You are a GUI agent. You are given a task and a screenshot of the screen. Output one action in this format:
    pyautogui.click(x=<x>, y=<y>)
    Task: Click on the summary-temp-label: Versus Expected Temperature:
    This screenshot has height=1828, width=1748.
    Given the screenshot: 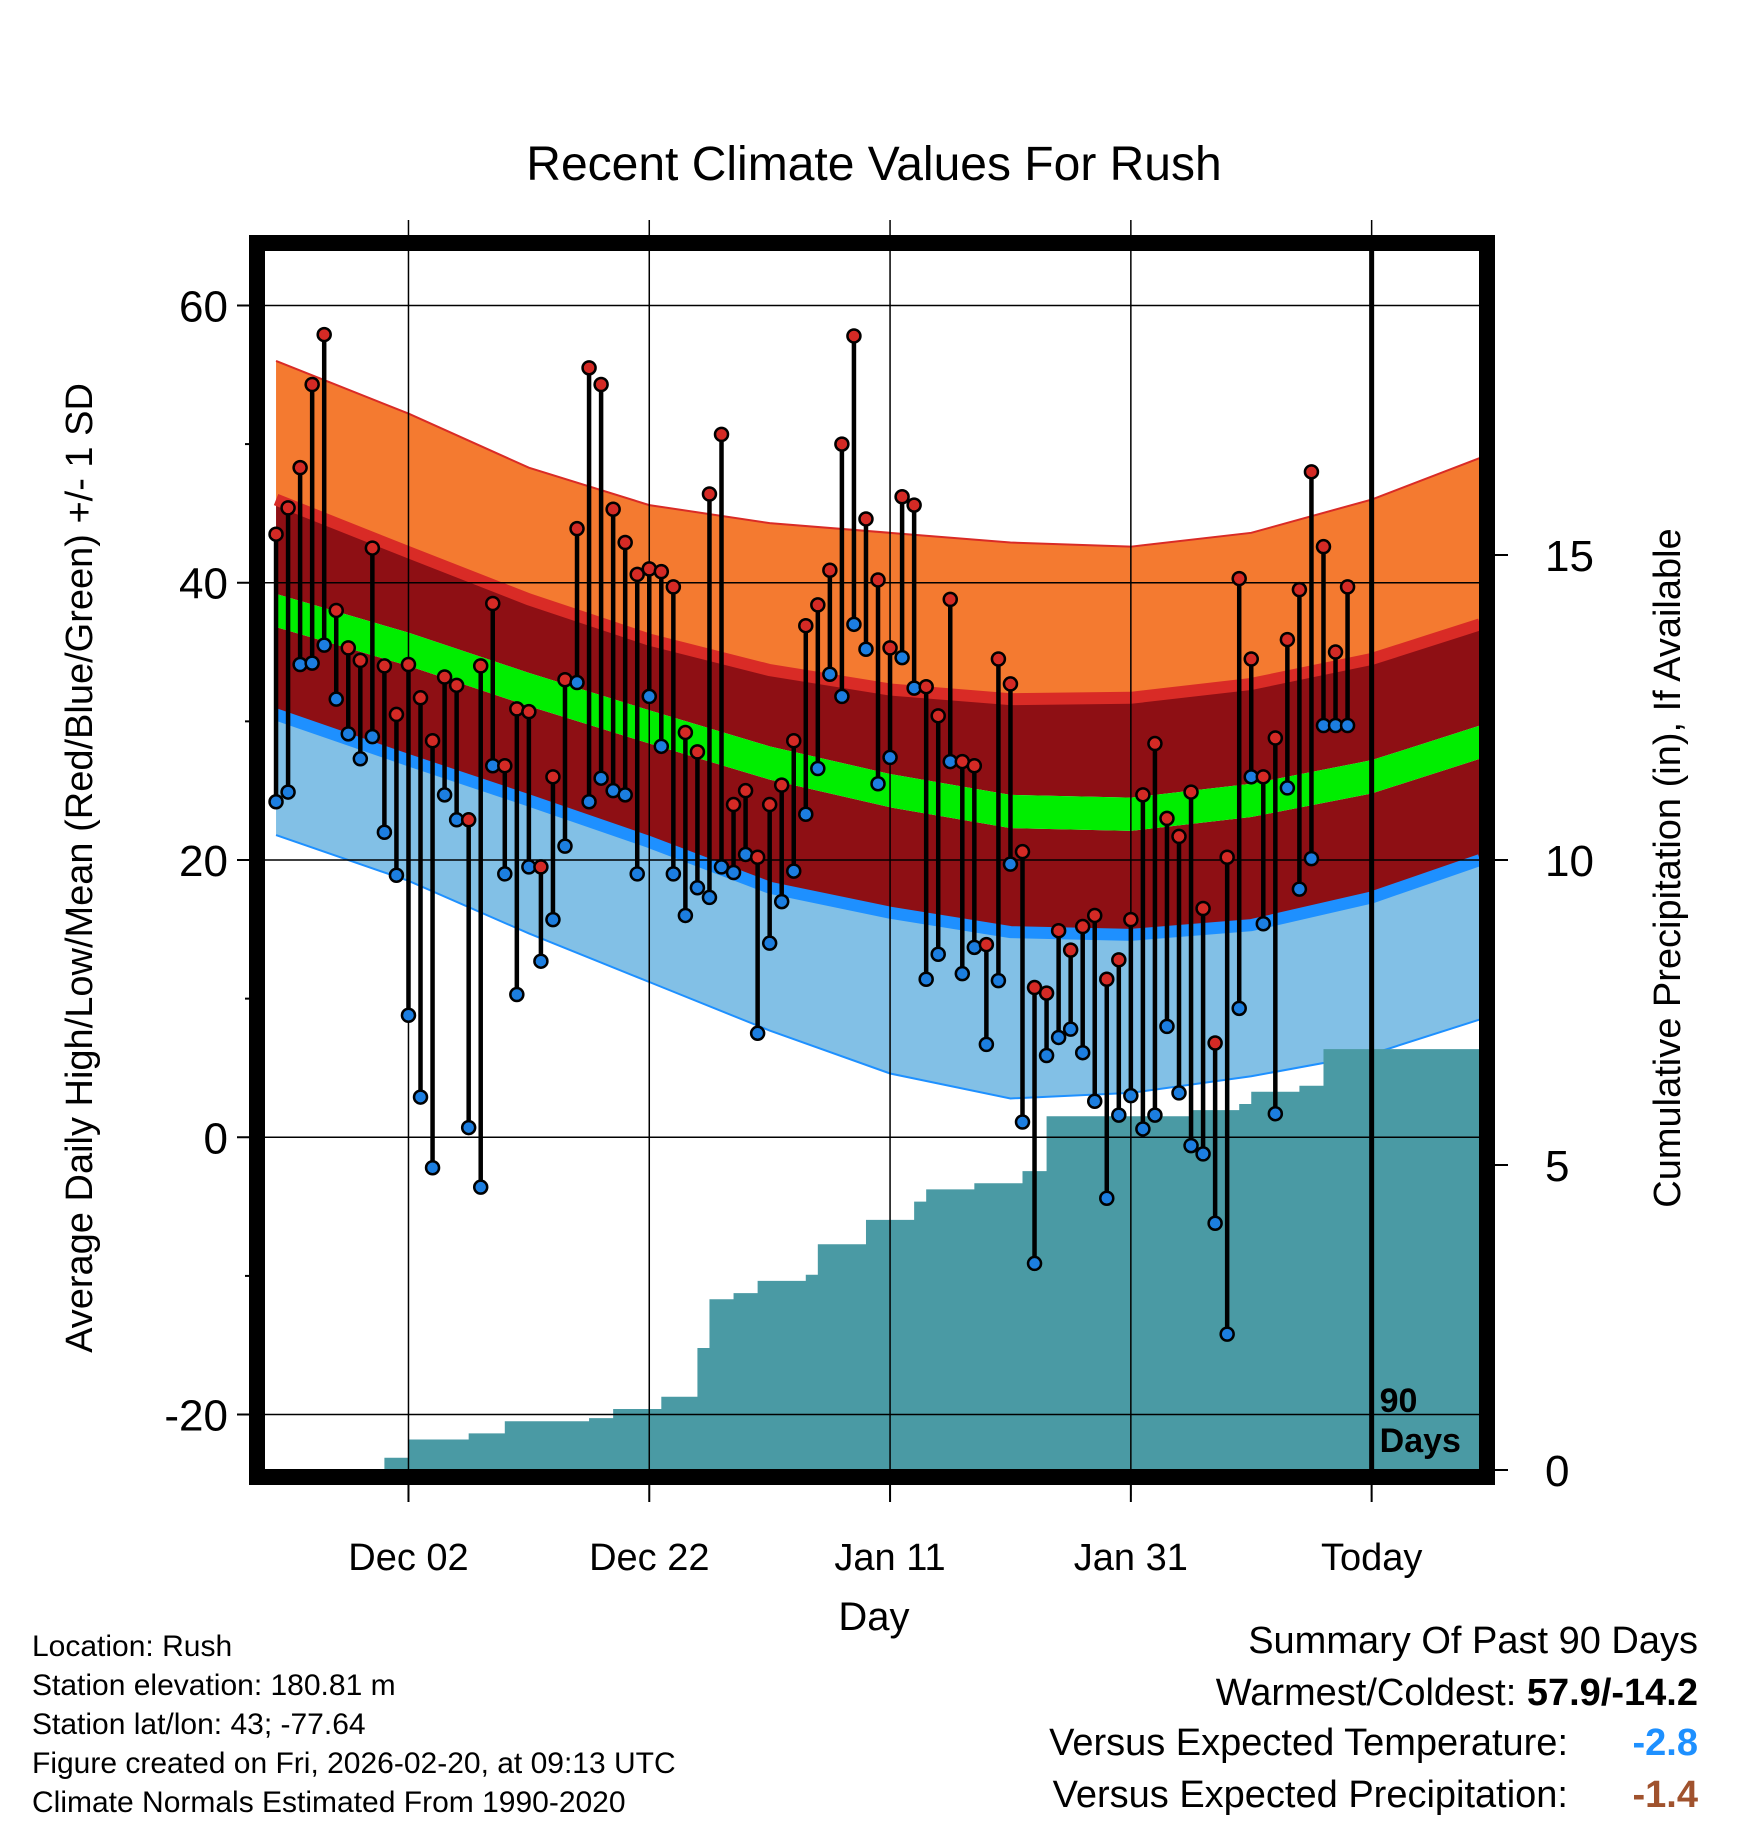 What is the action you would take?
    pyautogui.click(x=1308, y=1743)
    